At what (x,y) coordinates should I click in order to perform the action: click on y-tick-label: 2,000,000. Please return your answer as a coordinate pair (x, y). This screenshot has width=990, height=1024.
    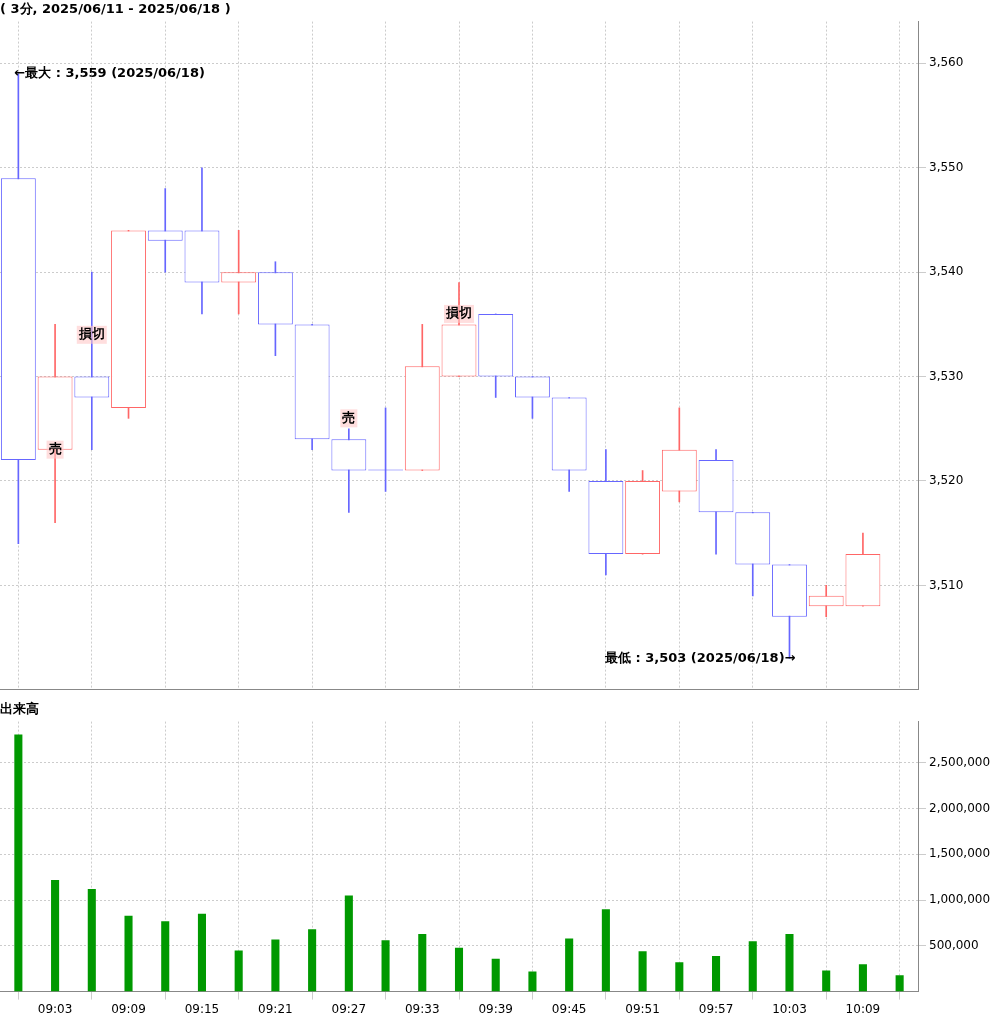
    Looking at the image, I should click on (959, 807).